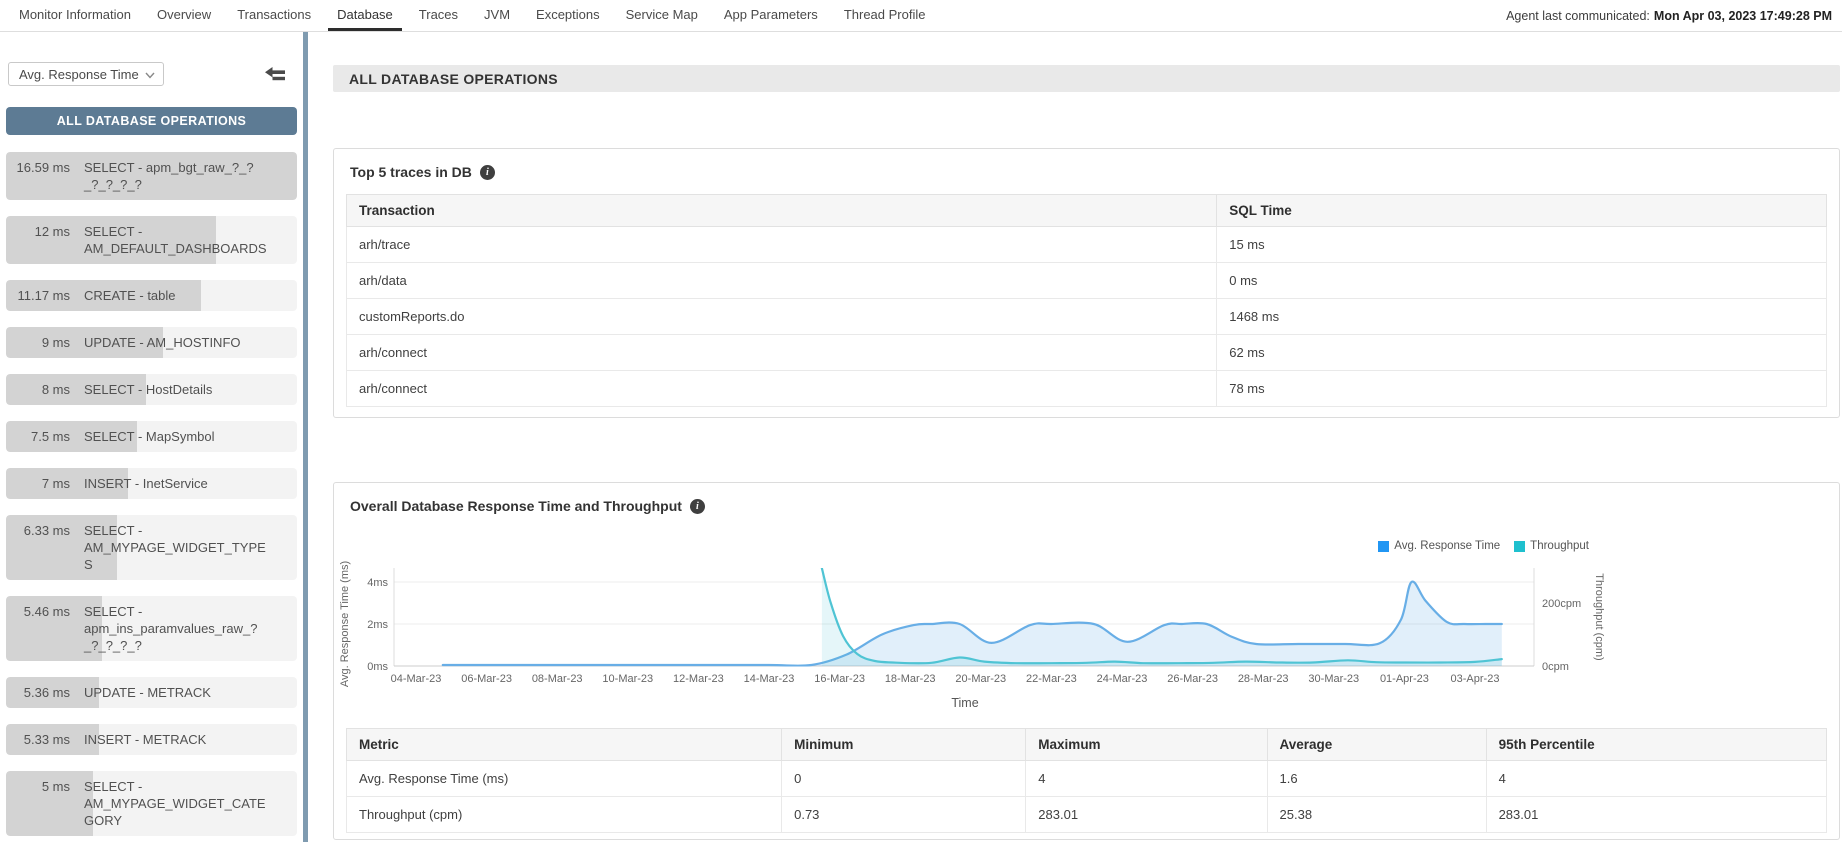  Describe the element at coordinates (1146, 778) in the screenshot. I see `table-cell: 4` at that location.